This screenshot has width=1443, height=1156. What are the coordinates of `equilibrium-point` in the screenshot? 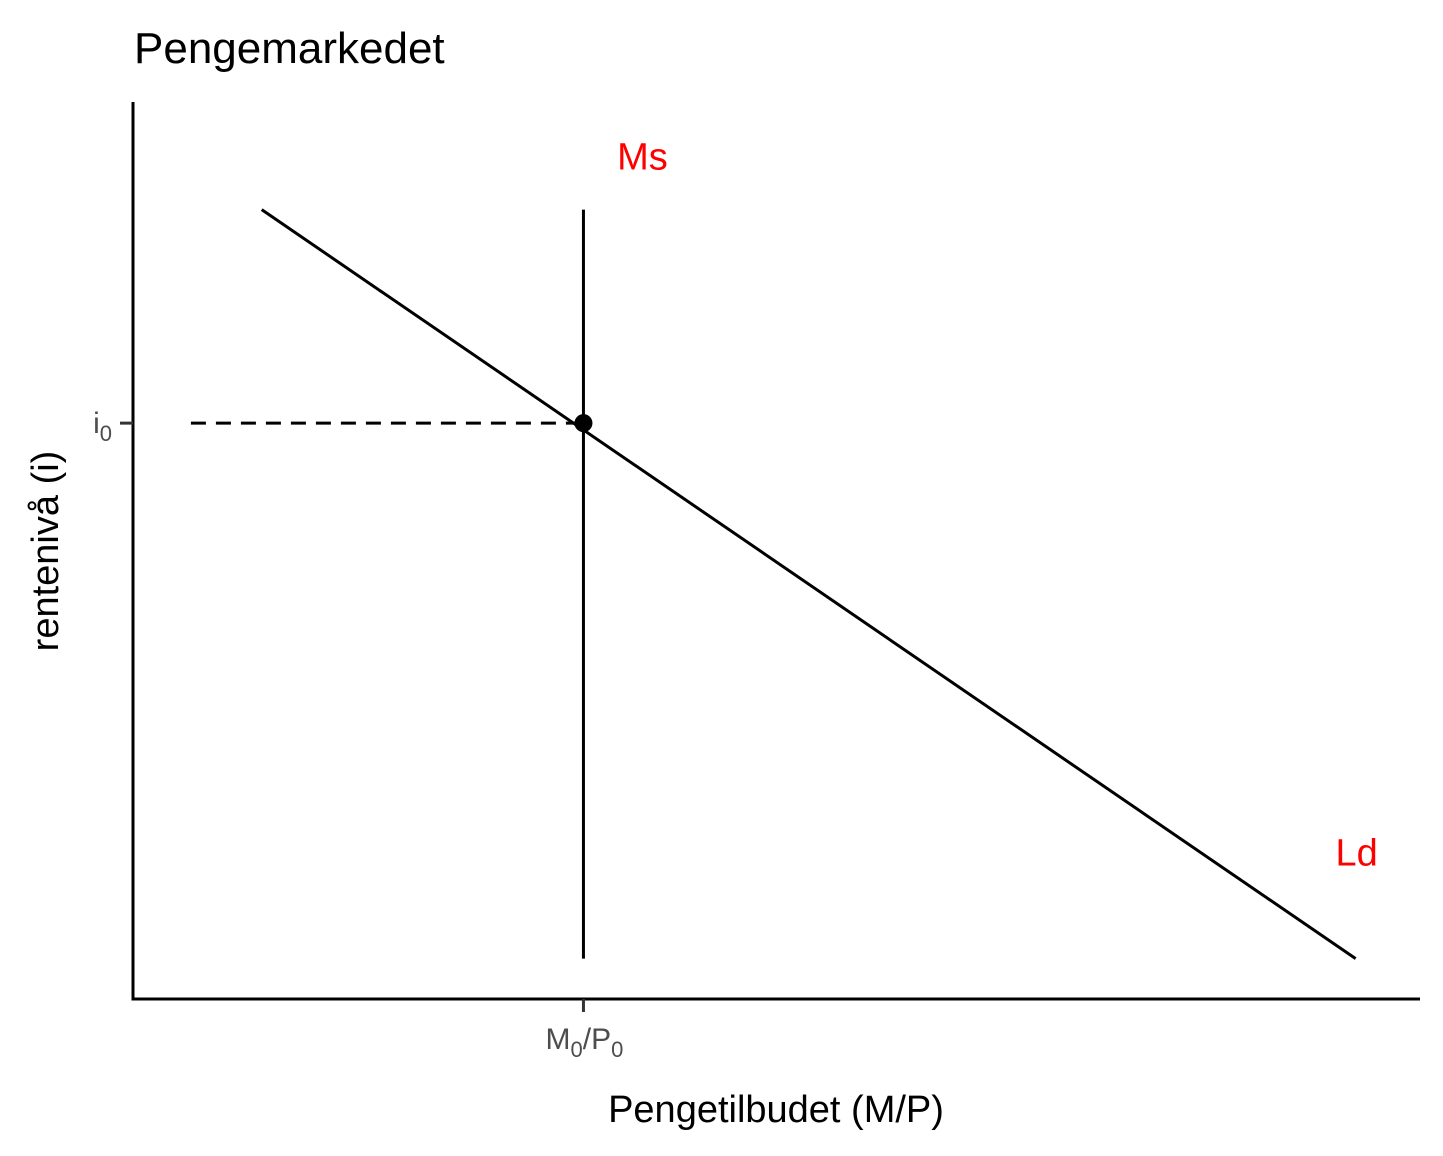 It's located at (583, 423).